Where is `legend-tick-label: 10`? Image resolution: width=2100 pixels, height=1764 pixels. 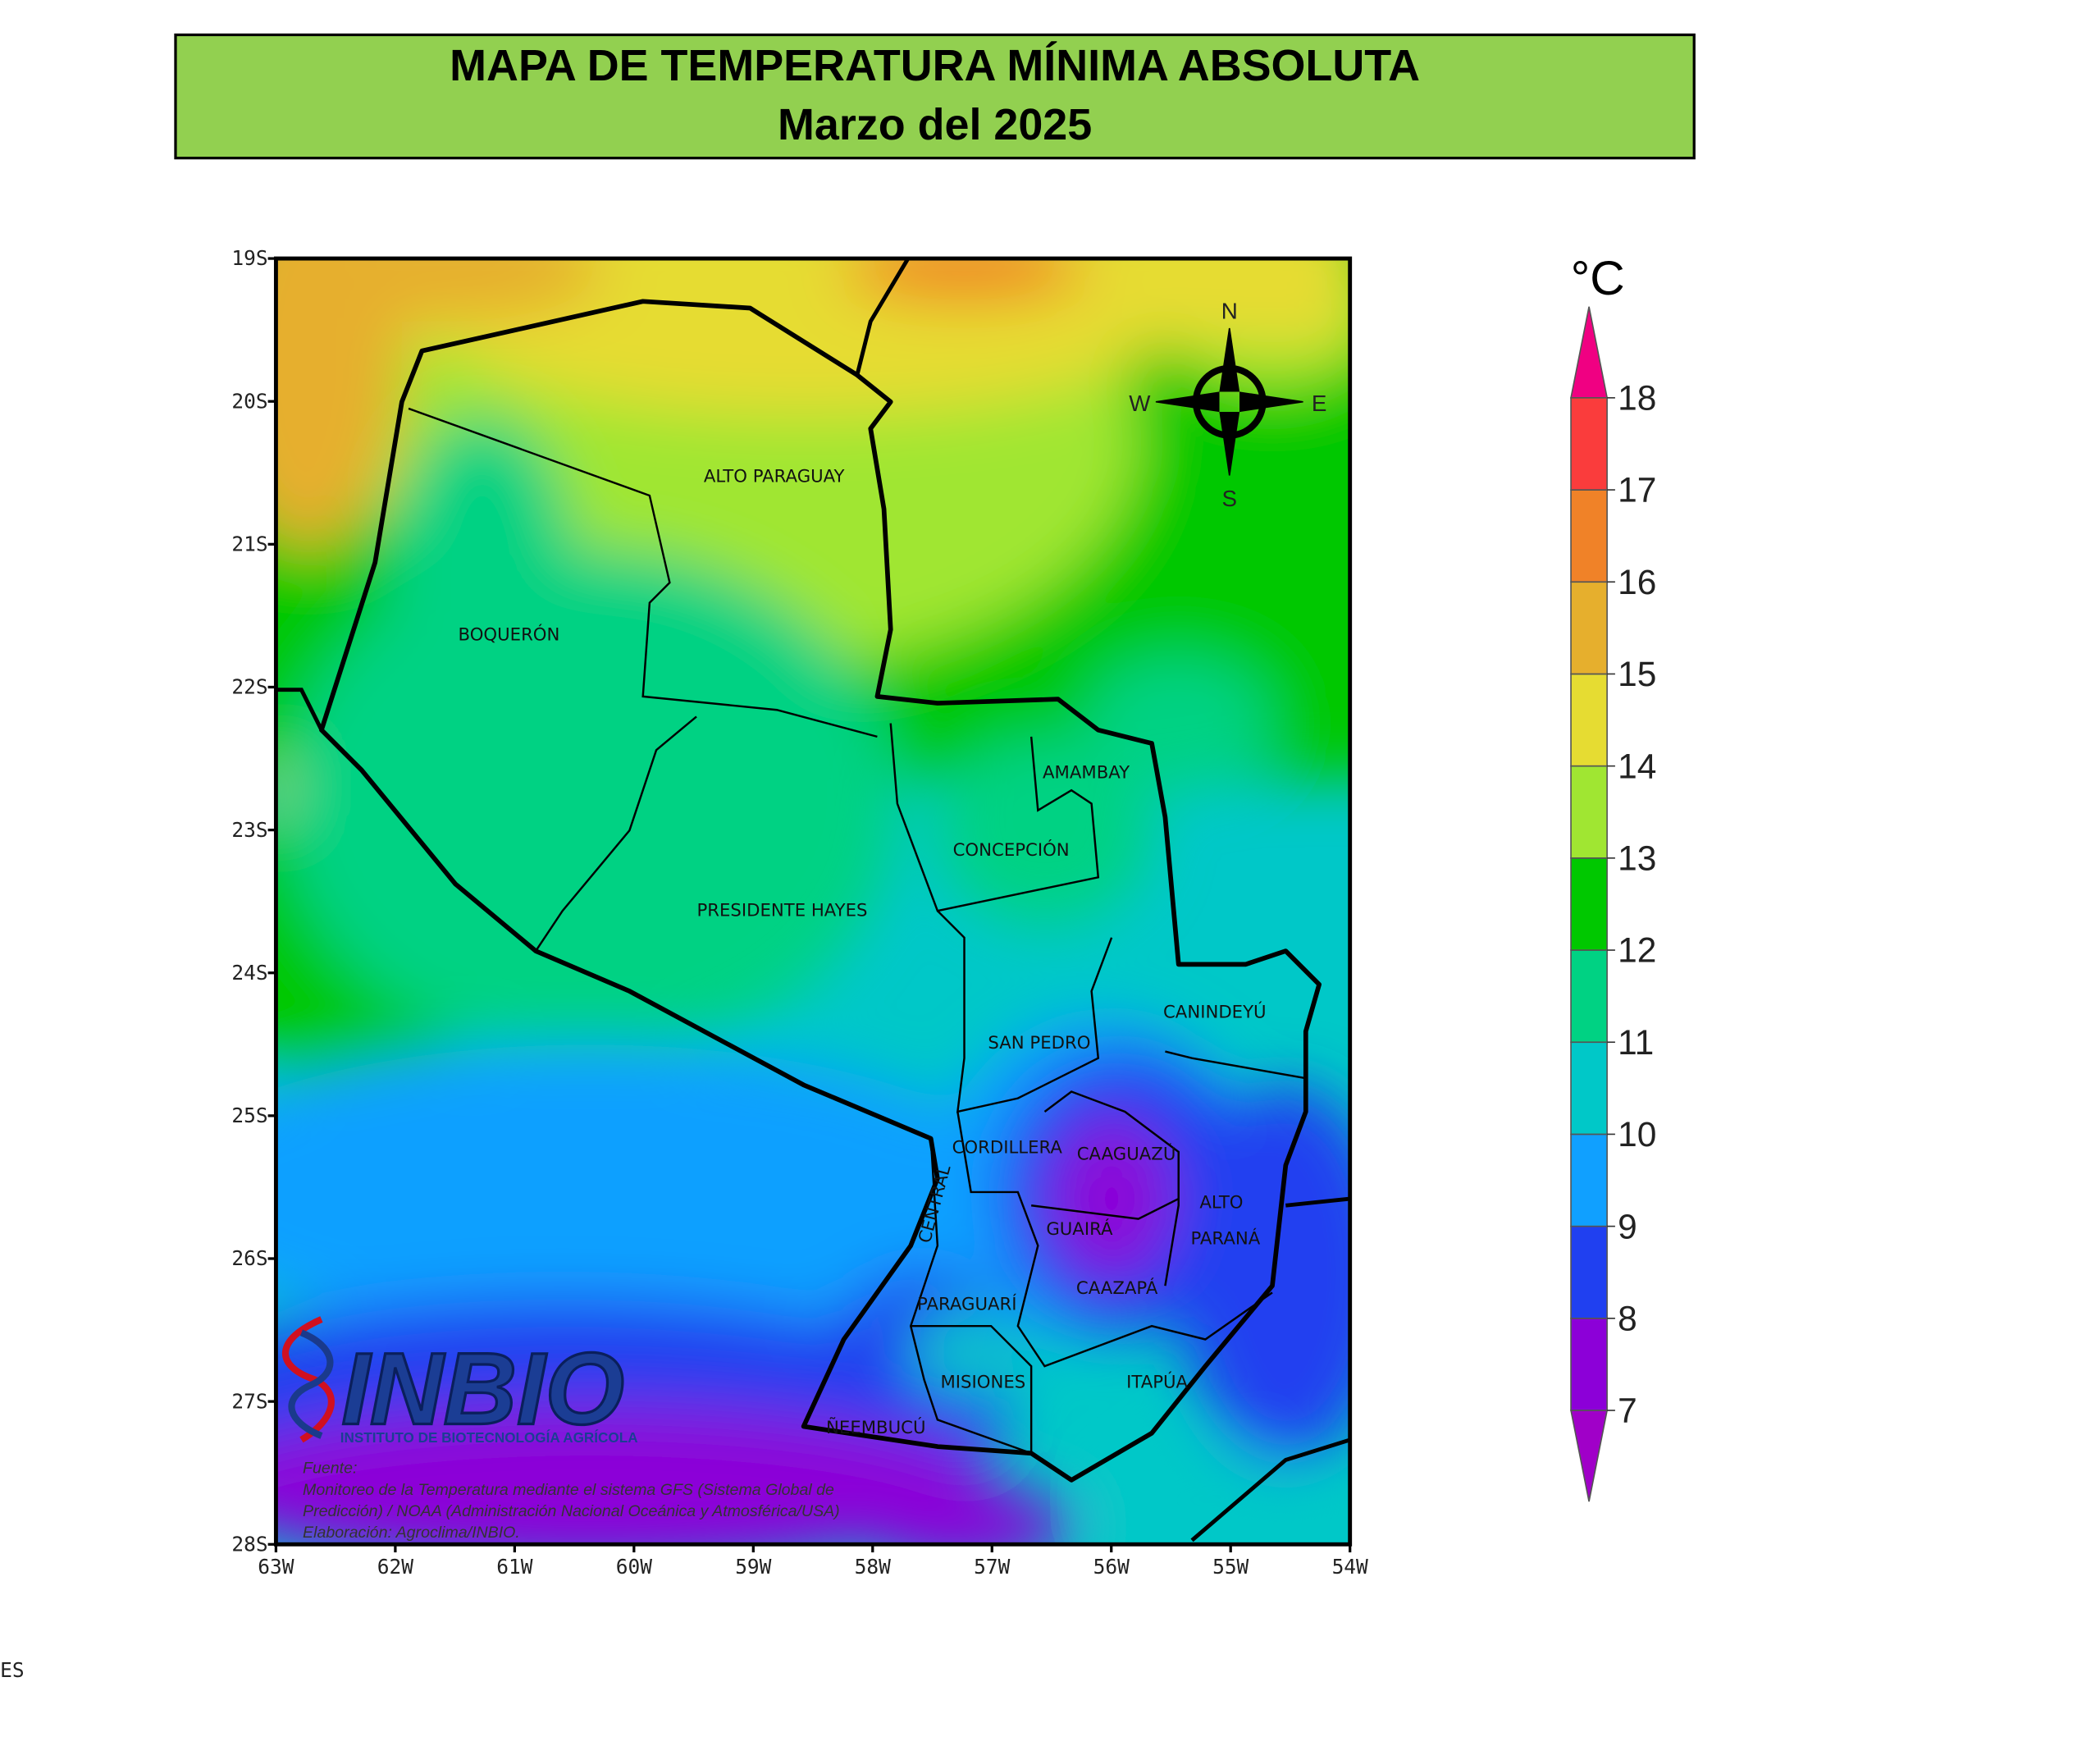
legend-tick-label: 10 is located at coordinates (1637, 1134).